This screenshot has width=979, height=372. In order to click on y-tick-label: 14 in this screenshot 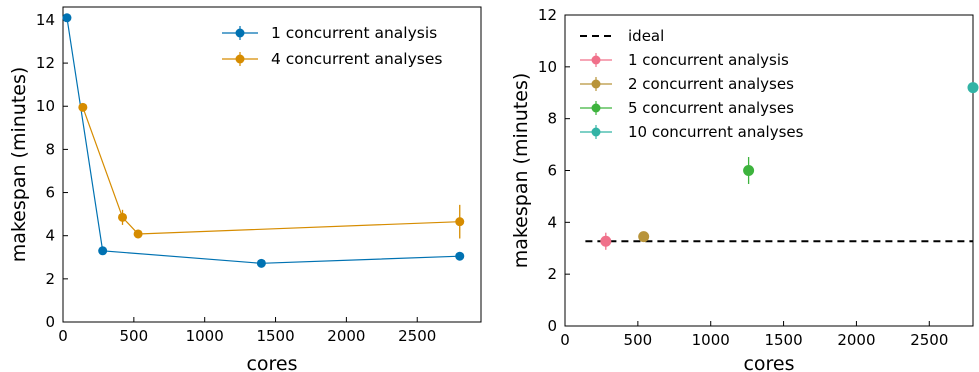, I will do `click(45, 20)`.